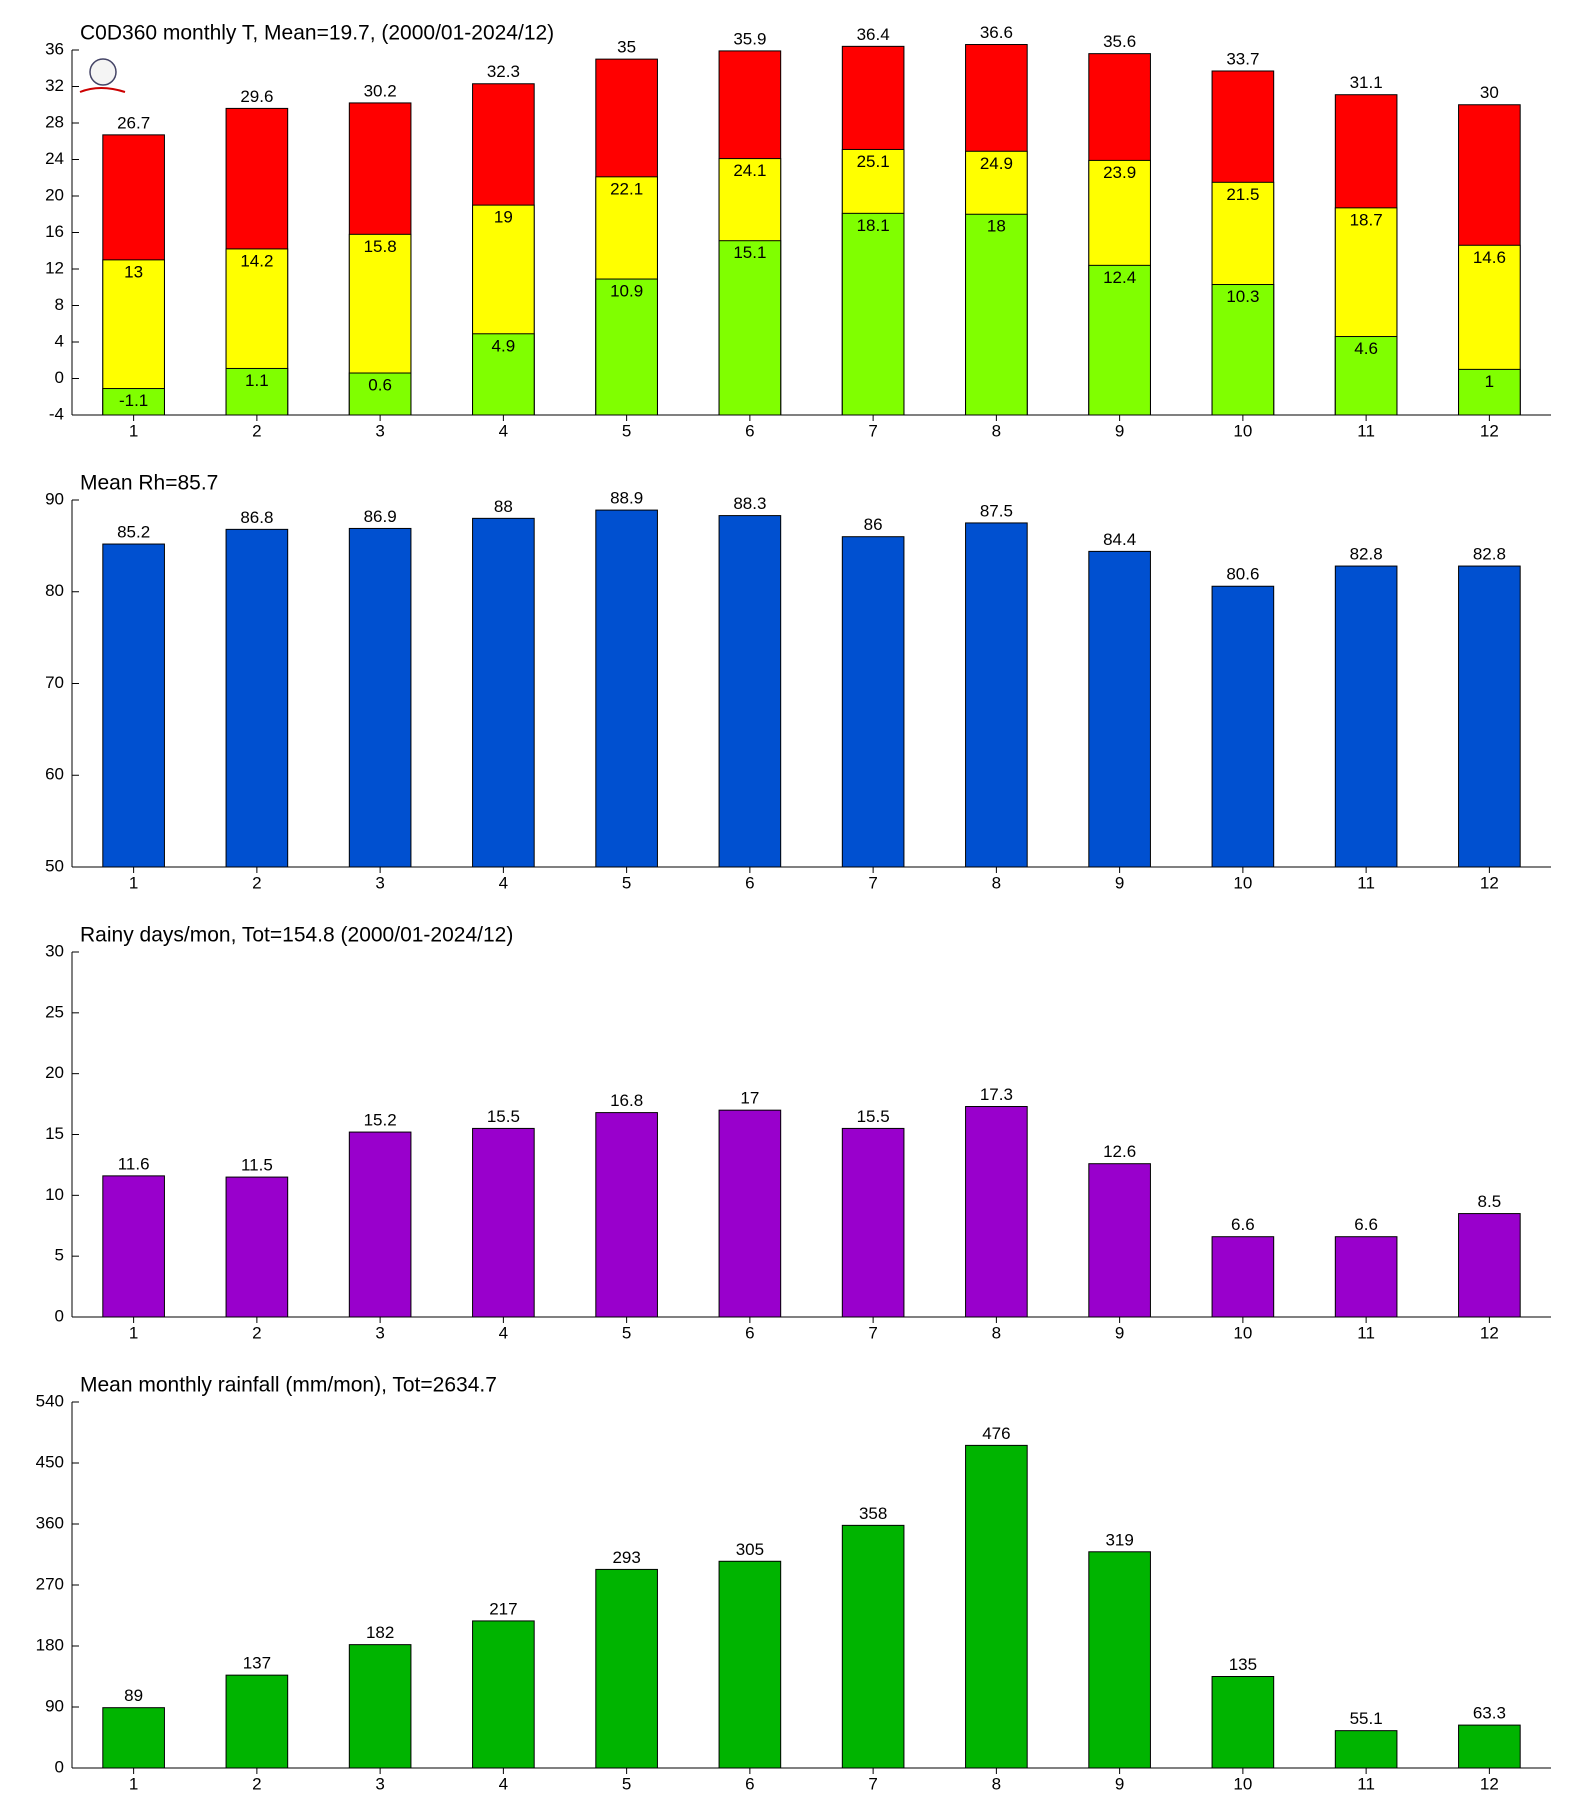 The height and width of the screenshot is (1800, 1580). Describe the element at coordinates (626, 498) in the screenshot. I see `value-label: 88.9` at that location.